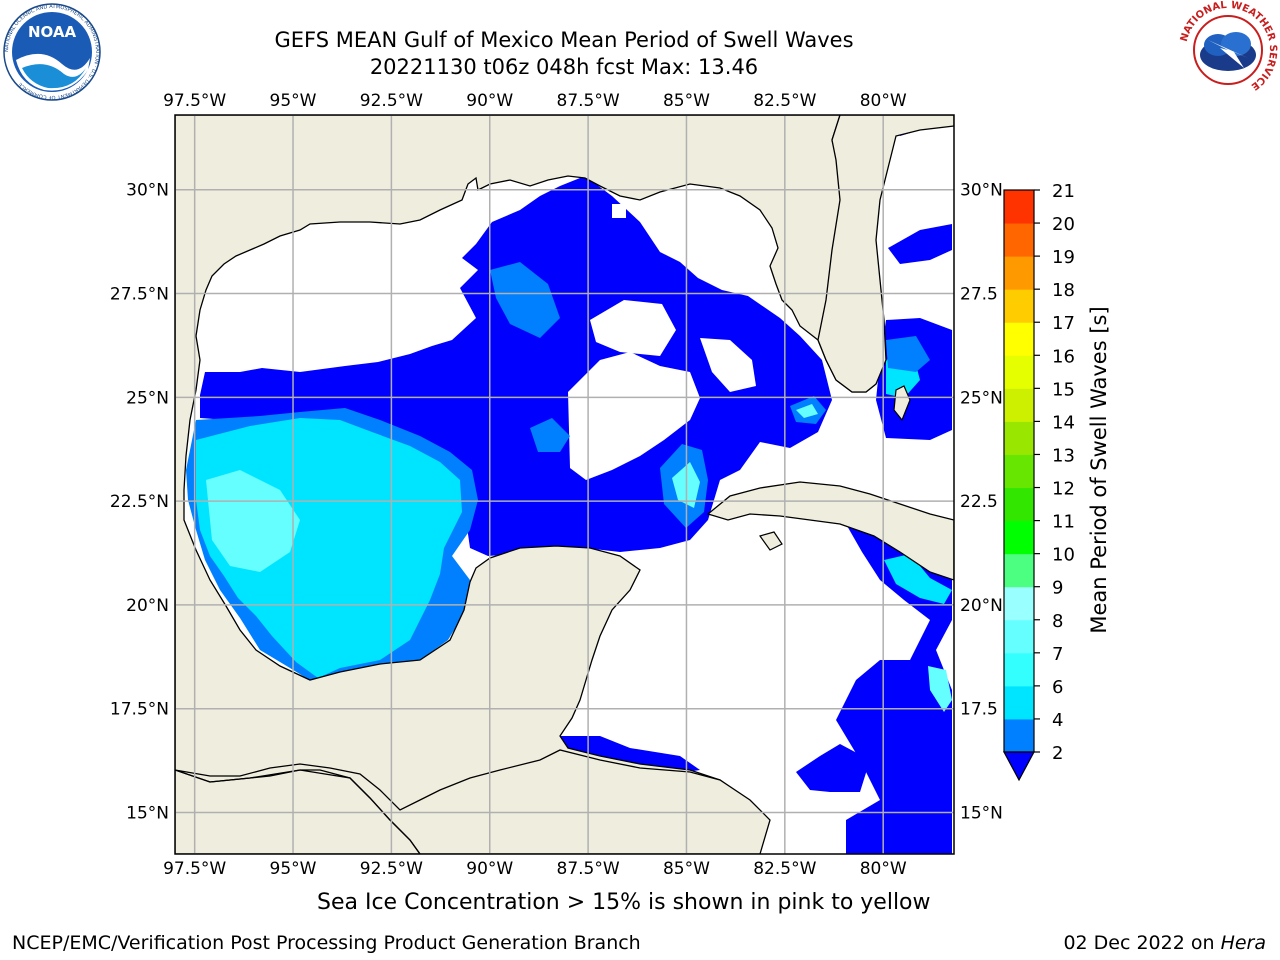 The image size is (1280, 960). What do you see at coordinates (1063, 356) in the screenshot?
I see `colorbar-tick-label: 16` at bounding box center [1063, 356].